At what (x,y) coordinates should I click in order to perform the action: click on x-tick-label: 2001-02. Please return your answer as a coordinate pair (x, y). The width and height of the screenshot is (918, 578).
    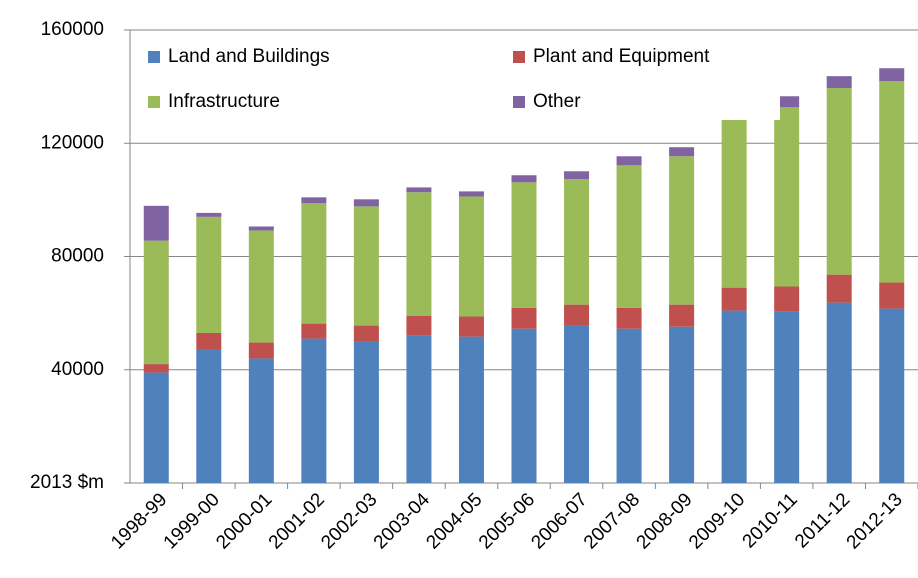
    Looking at the image, I should click on (297, 521).